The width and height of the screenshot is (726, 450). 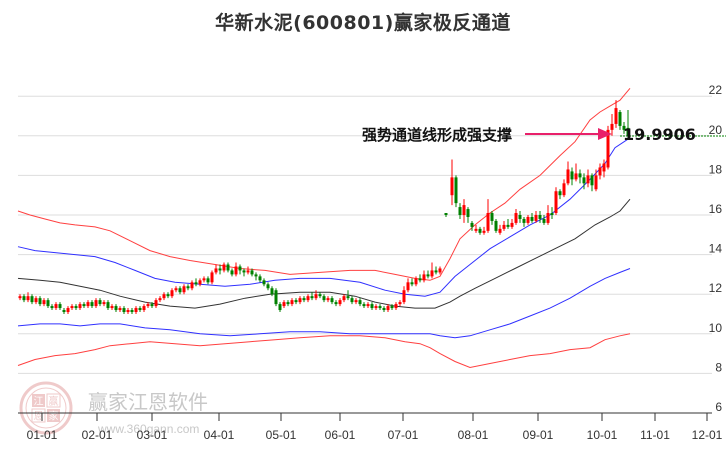 What do you see at coordinates (42, 435) in the screenshot?
I see `x-tick-label: 01-01` at bounding box center [42, 435].